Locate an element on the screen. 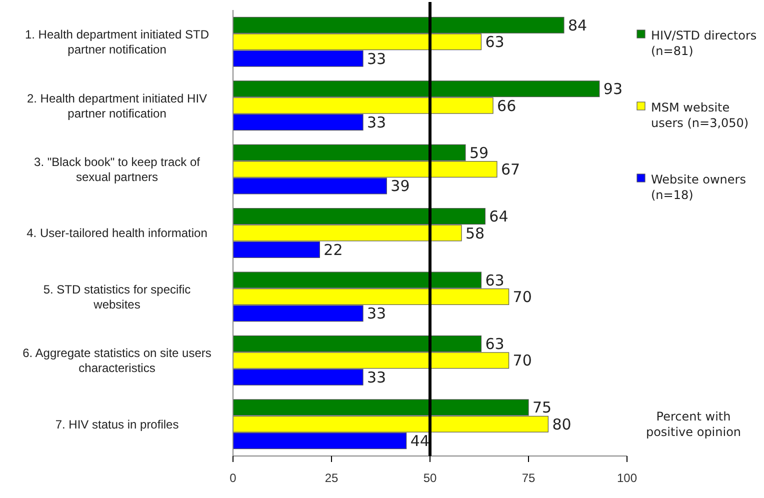  text: Percent with positive opinion is located at coordinates (694, 424).